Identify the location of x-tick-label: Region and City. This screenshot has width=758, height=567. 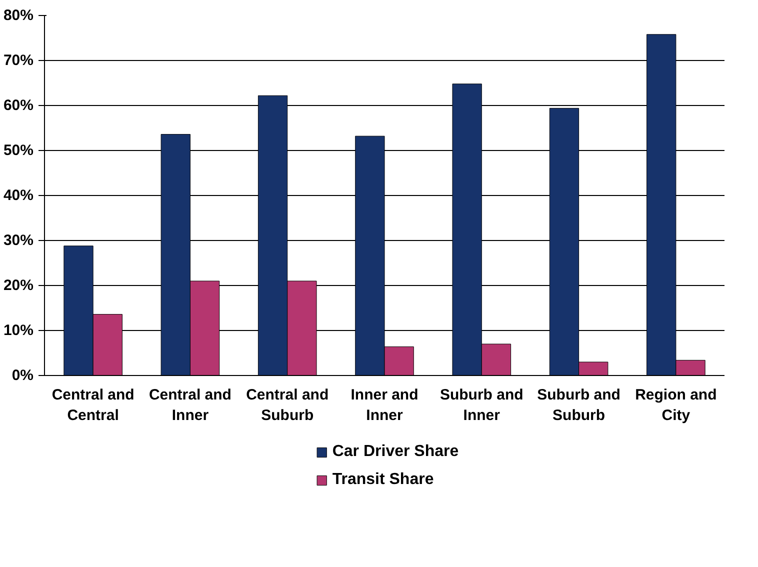
(676, 405).